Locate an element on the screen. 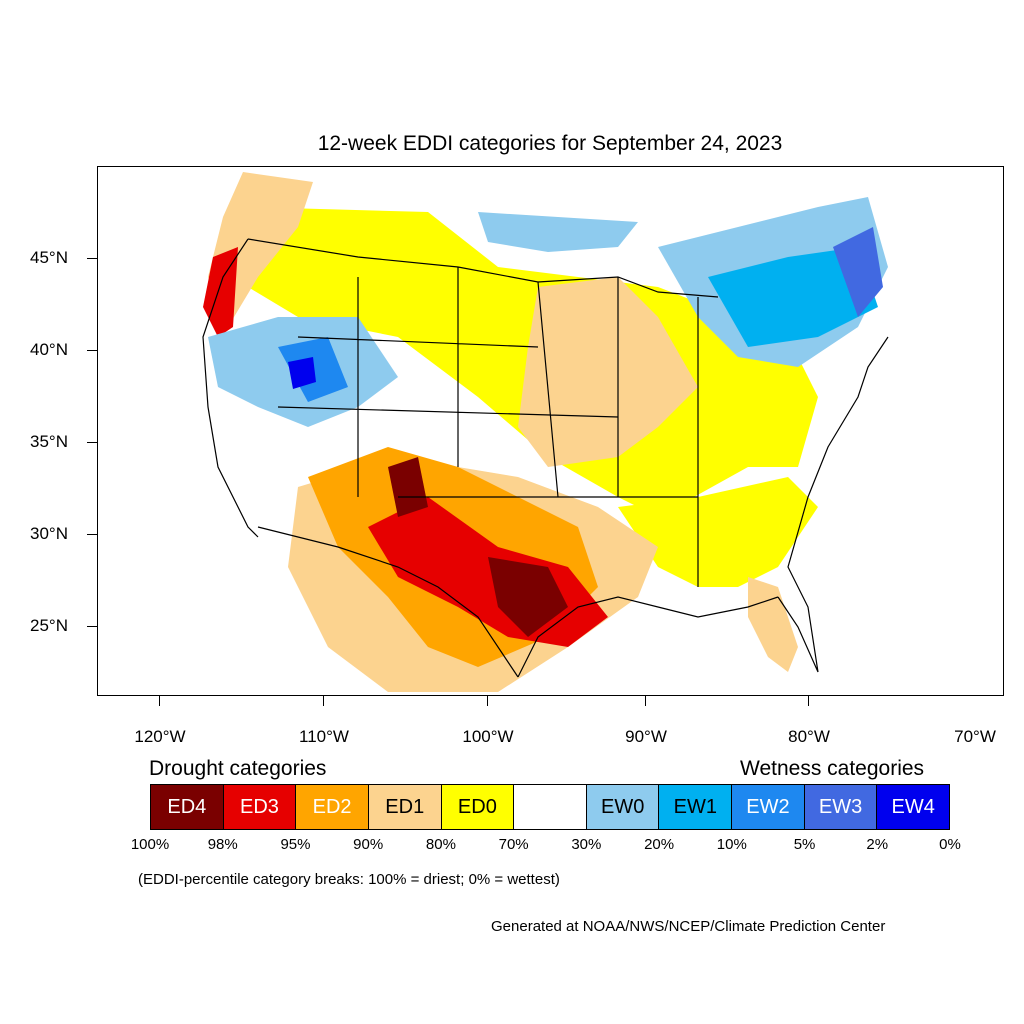 Image resolution: width=1024 pixels, height=1024 pixels. lon-label: 110°W is located at coordinates (324, 736).